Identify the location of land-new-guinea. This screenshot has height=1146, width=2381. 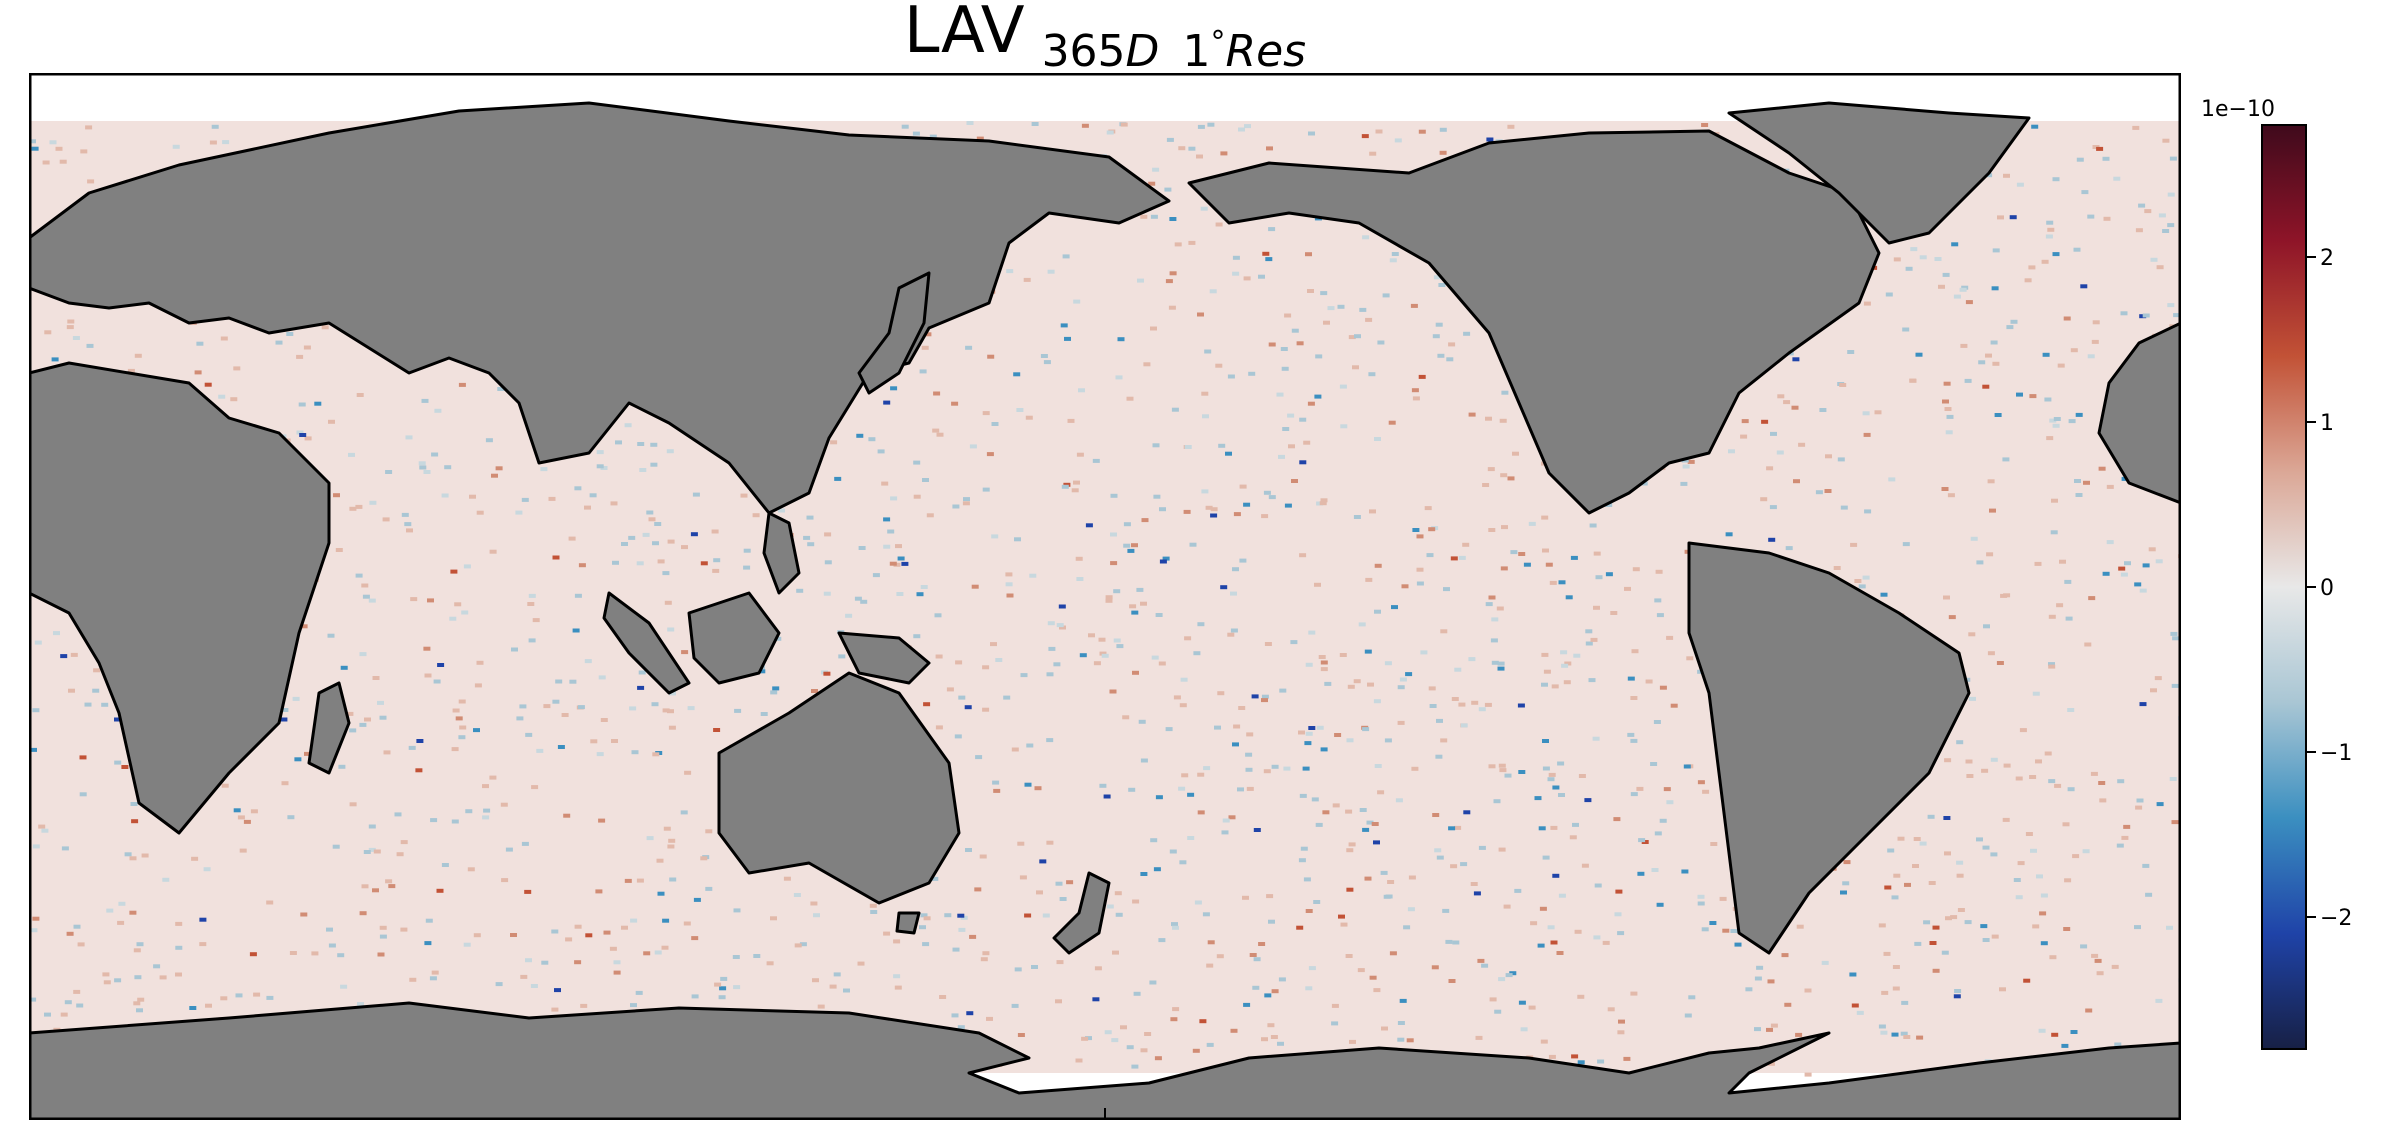
(884, 658).